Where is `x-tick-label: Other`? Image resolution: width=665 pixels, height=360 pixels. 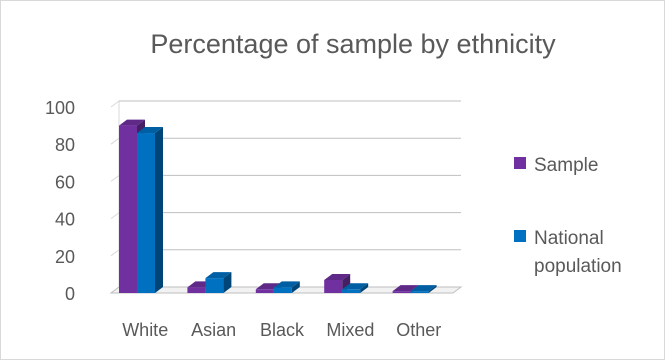
x-tick-label: Other is located at coordinates (418, 330).